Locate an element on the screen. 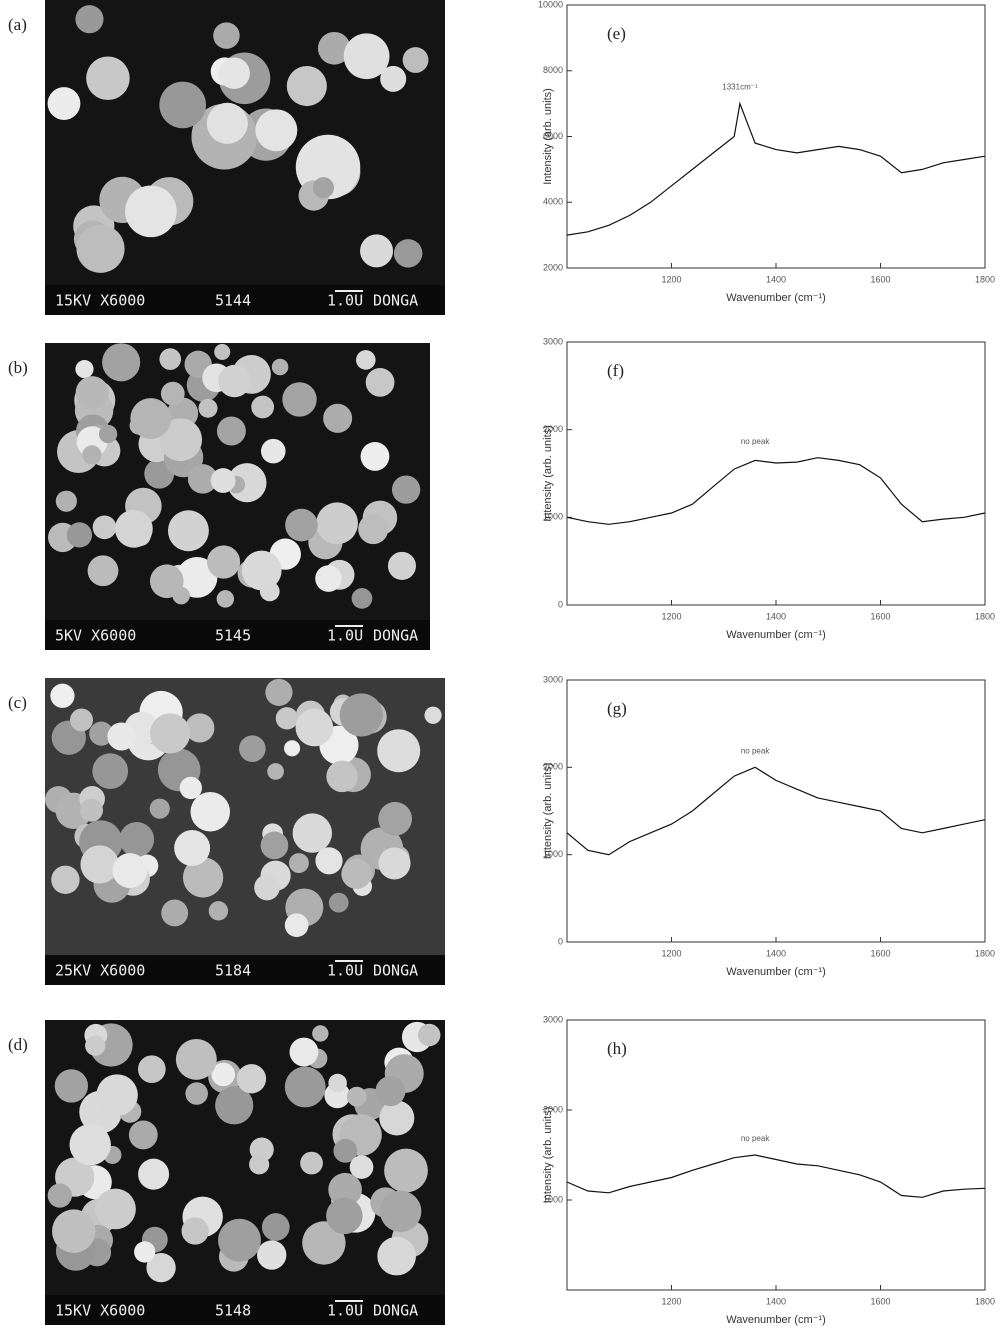 This screenshot has height=1330, width=1000. sem-caption: 5KV X6000 is located at coordinates (95, 636).